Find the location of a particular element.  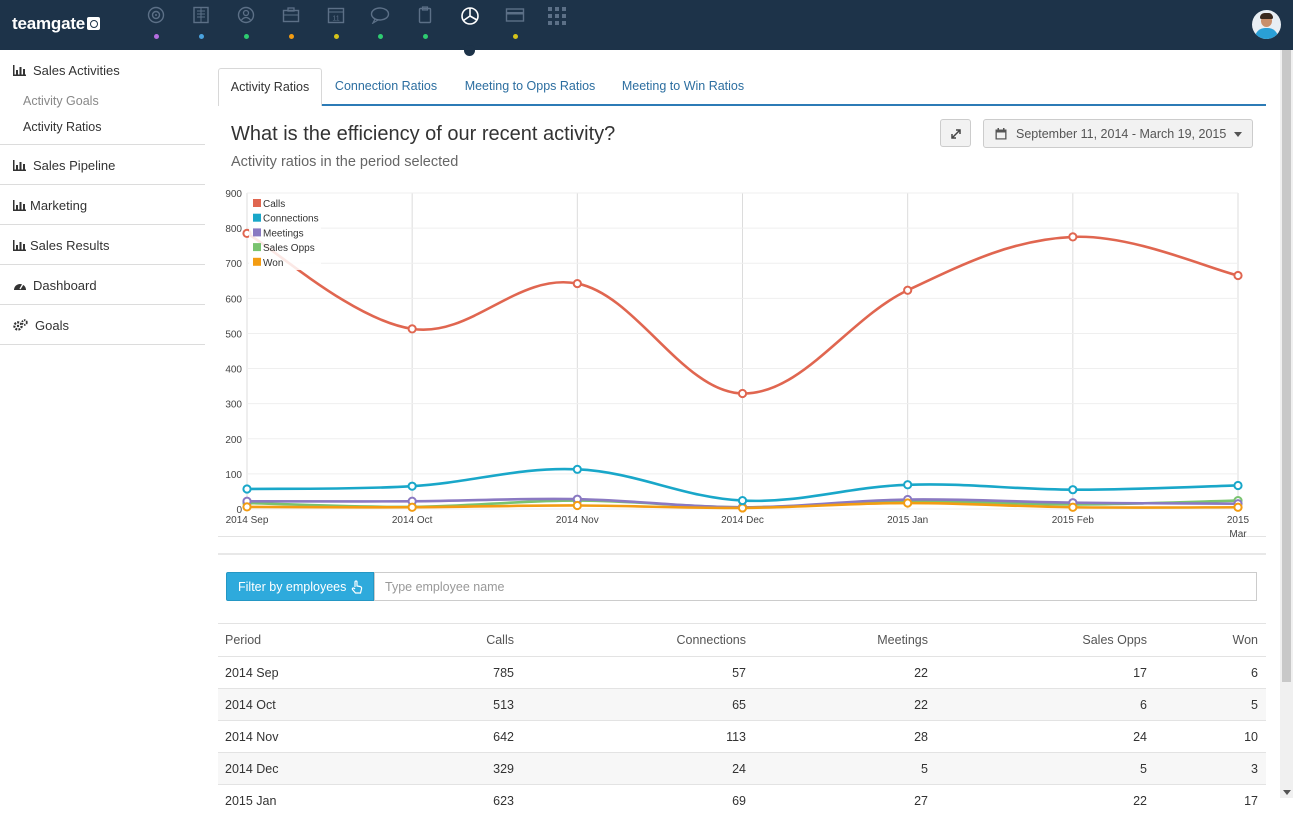

cogs-icon is located at coordinates (20, 326).